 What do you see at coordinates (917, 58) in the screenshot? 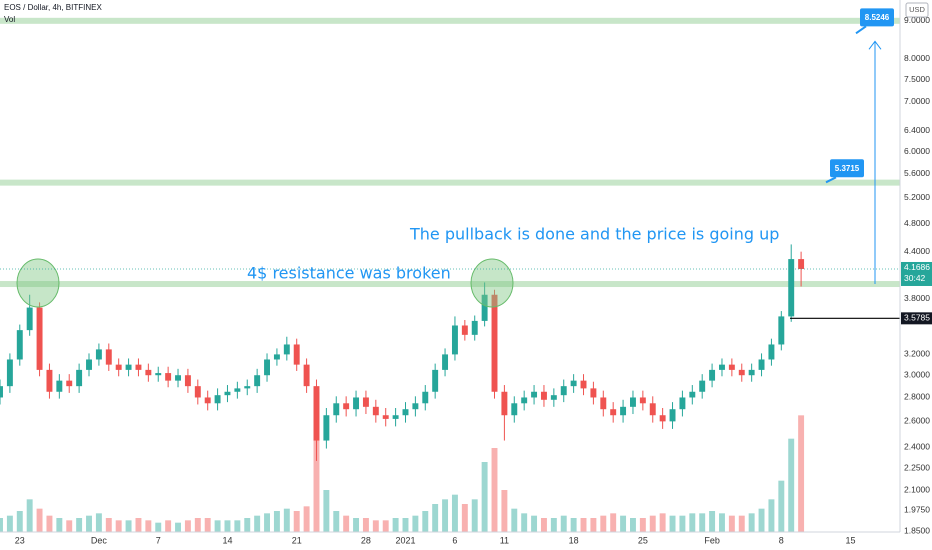
I see `y-tick-label: 8.0000` at bounding box center [917, 58].